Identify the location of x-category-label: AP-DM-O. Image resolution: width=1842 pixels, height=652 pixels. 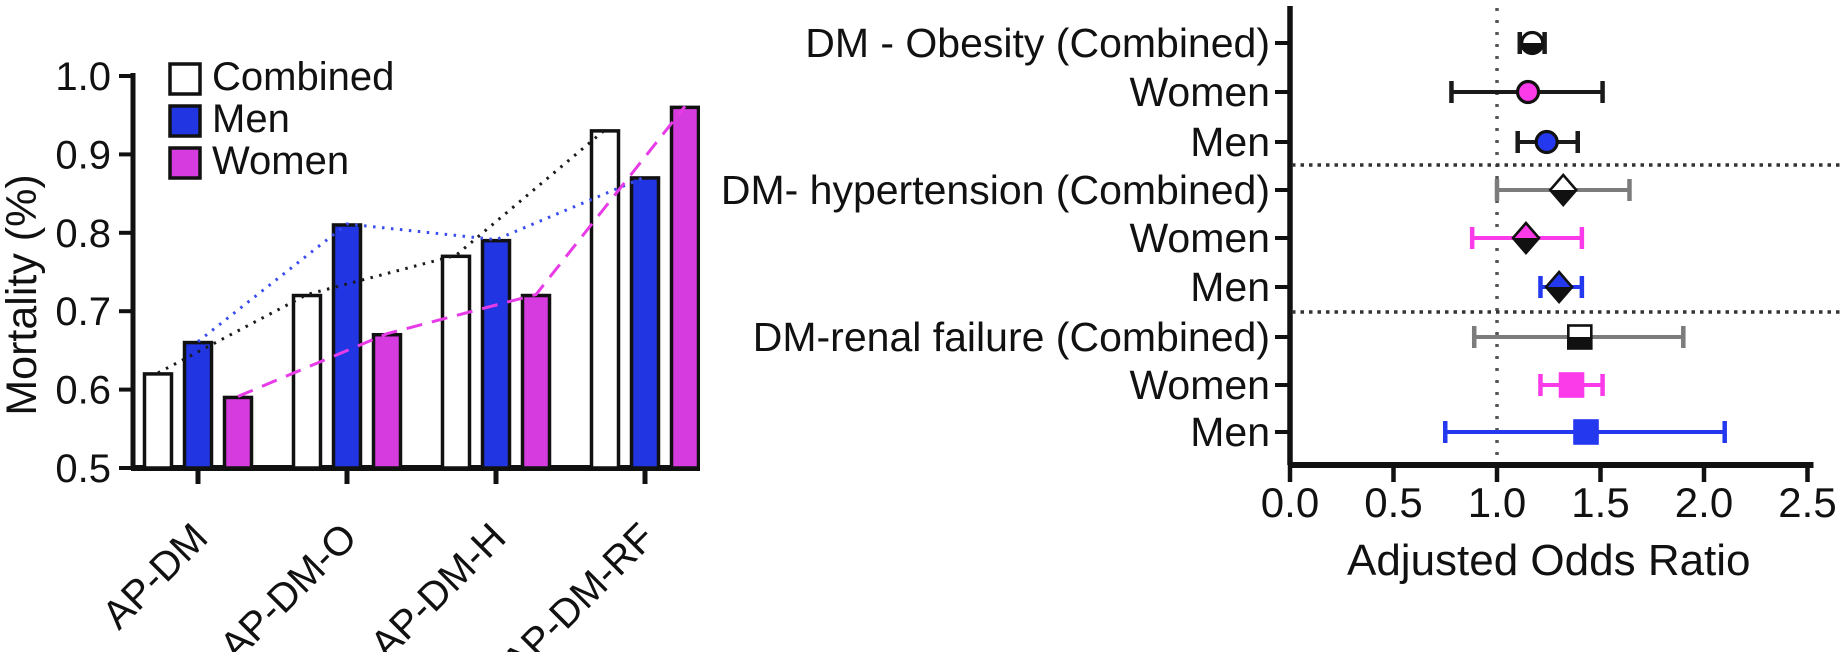
(289, 583).